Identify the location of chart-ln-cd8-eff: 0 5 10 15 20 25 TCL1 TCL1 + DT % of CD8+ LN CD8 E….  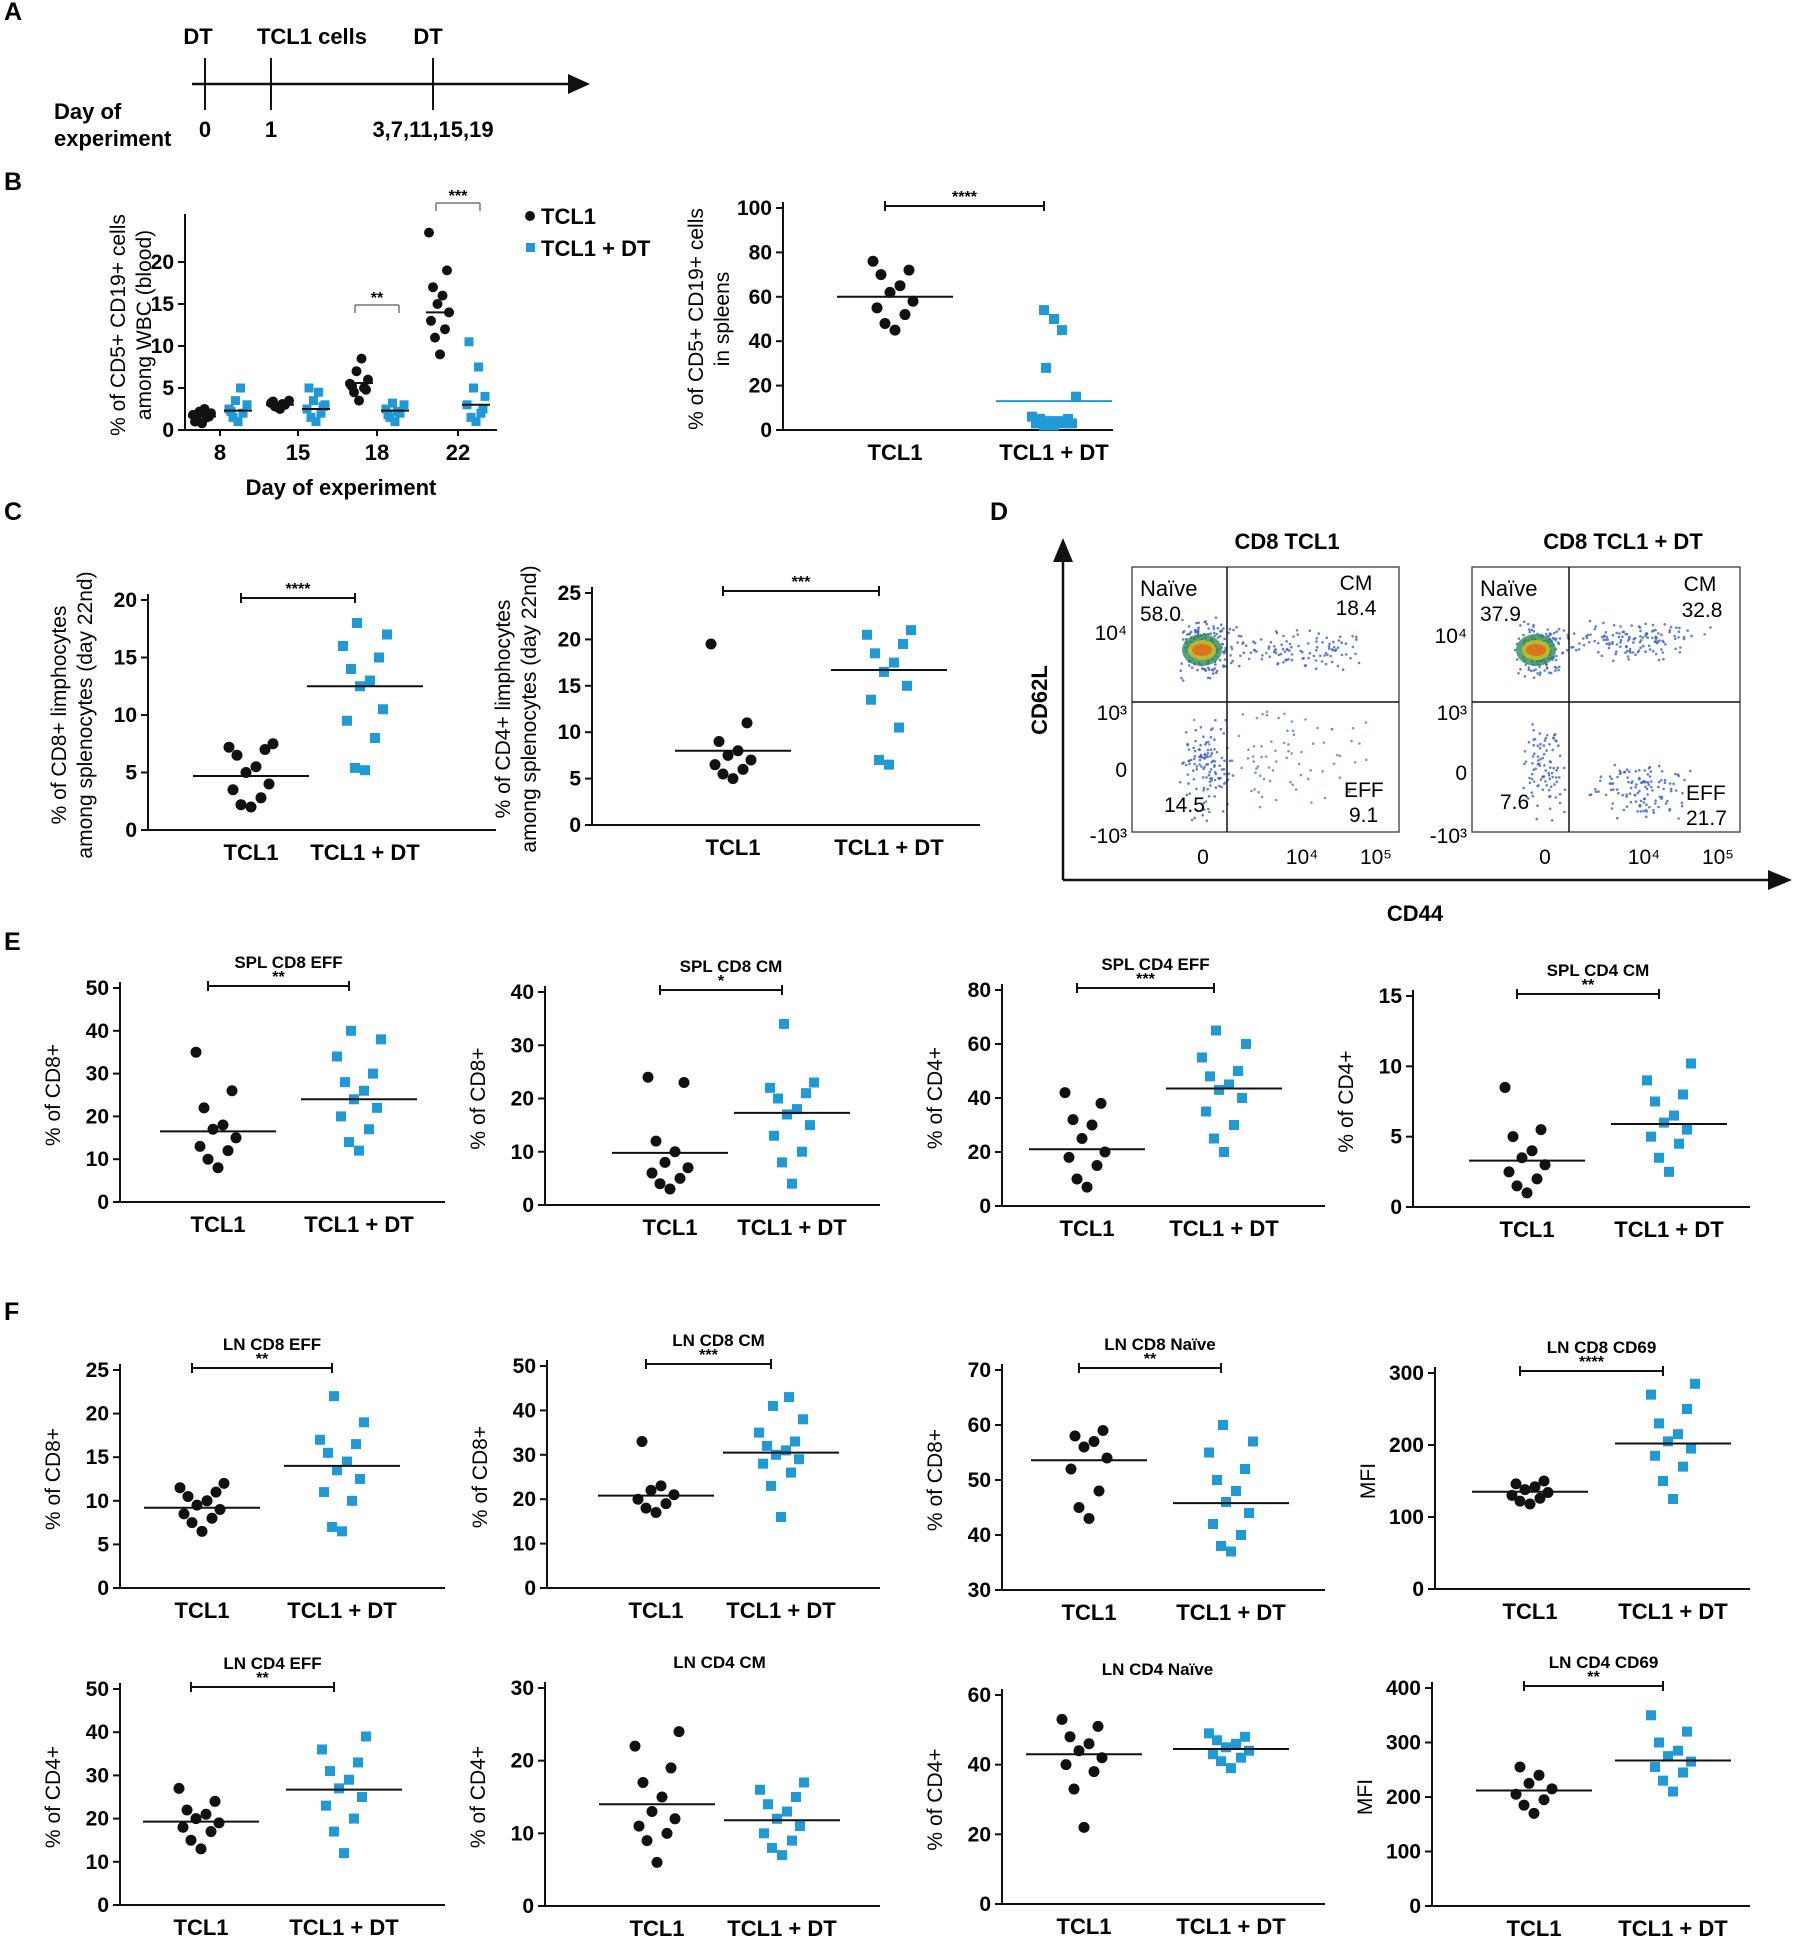
(243, 1479).